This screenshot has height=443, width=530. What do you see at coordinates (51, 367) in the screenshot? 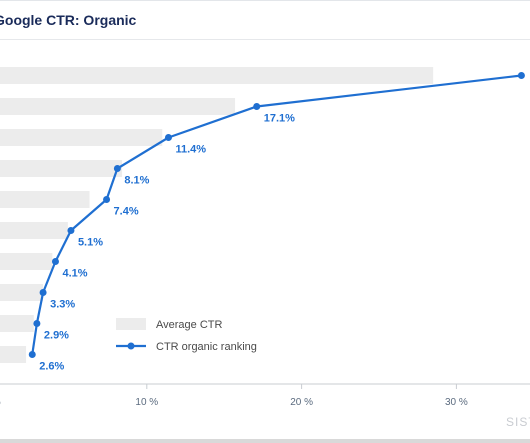
I see `ctr-data-label: 2.6%` at bounding box center [51, 367].